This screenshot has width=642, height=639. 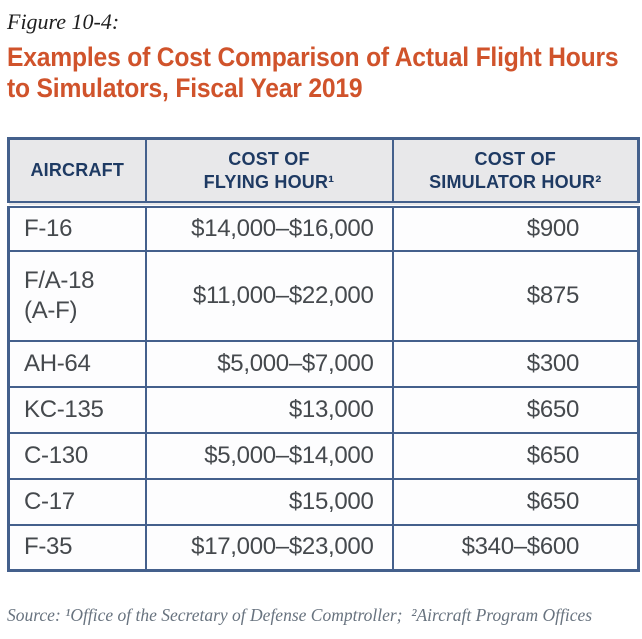 I want to click on cell-flying-hour-cost: $11,000–$22,000, so click(x=269, y=295).